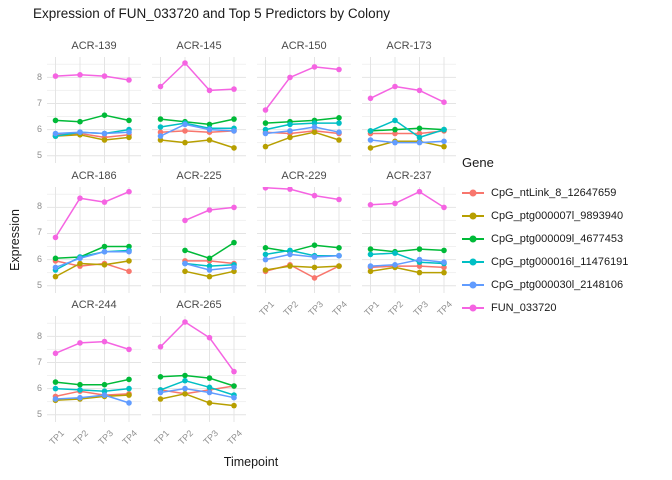  Describe the element at coordinates (557, 238) in the screenshot. I see `legend-label: CpG_ptg000009l_4677453` at that location.